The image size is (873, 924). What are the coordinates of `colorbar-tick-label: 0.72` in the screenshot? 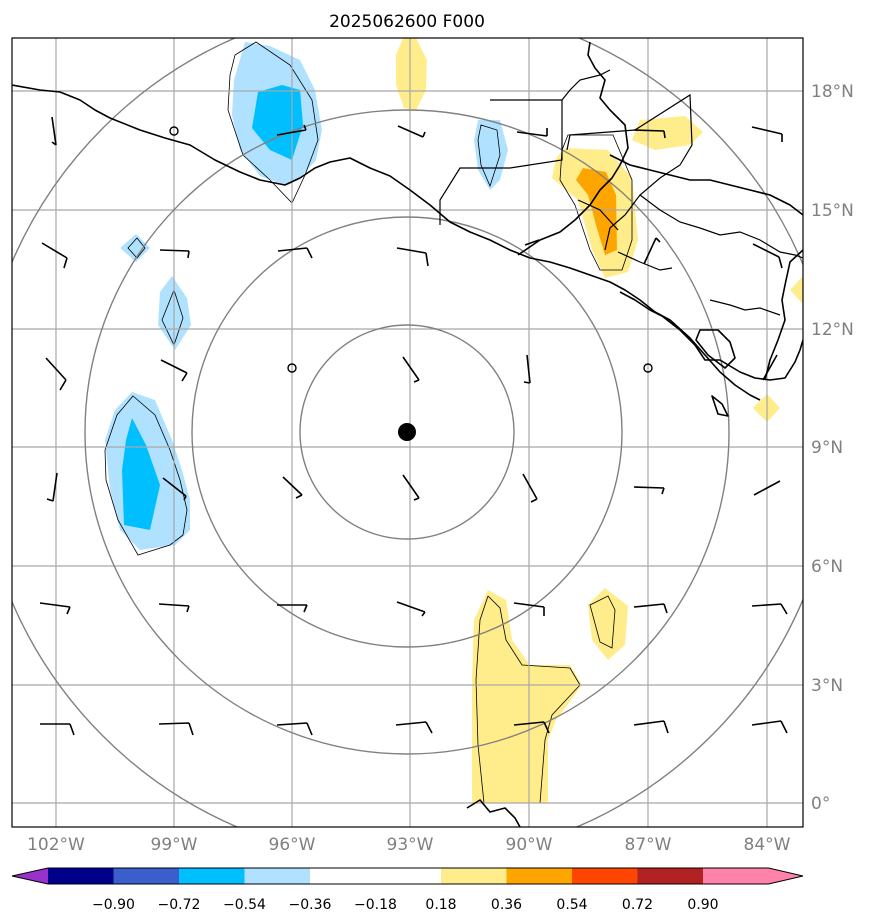 It's located at (637, 905).